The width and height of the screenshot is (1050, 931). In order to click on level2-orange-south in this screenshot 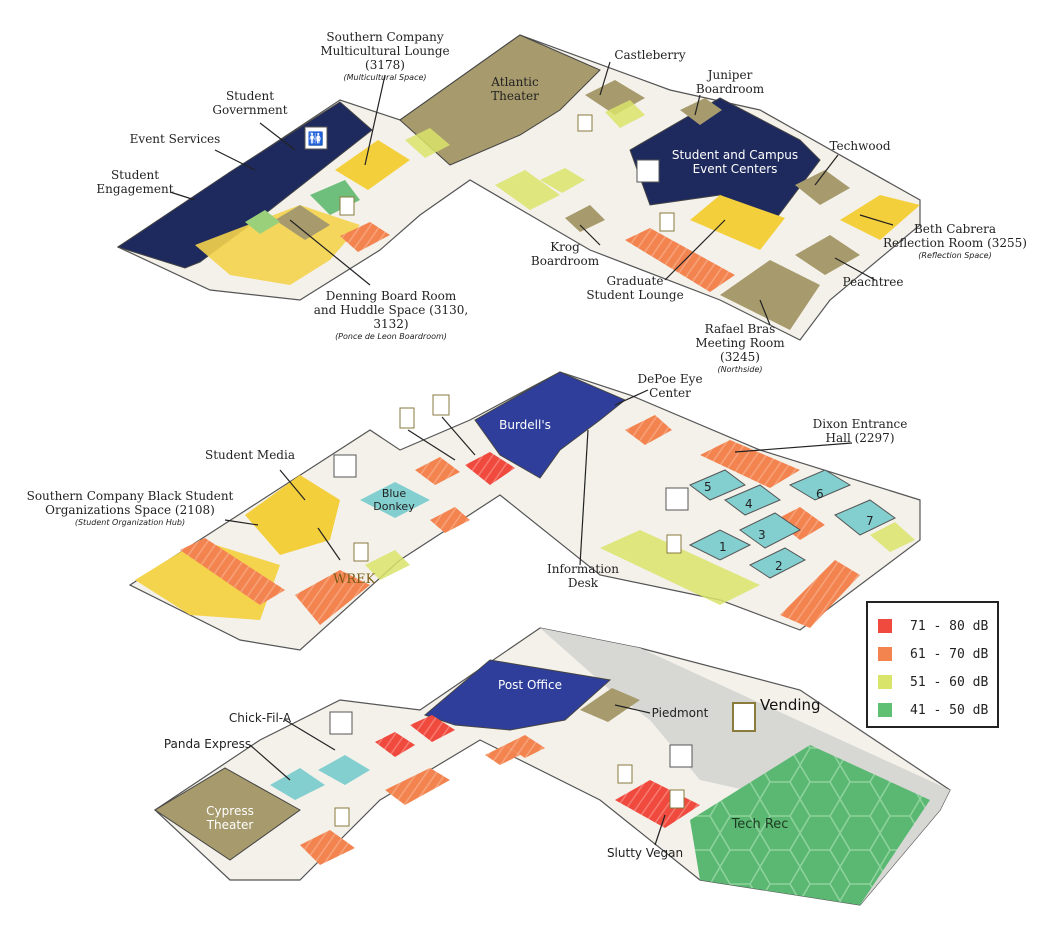, I will do `click(820, 594)`.